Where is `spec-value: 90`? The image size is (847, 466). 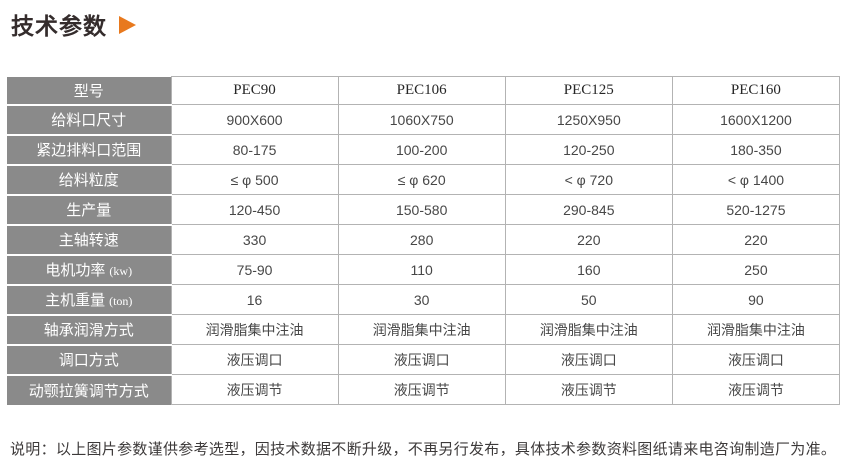 spec-value: 90 is located at coordinates (756, 299).